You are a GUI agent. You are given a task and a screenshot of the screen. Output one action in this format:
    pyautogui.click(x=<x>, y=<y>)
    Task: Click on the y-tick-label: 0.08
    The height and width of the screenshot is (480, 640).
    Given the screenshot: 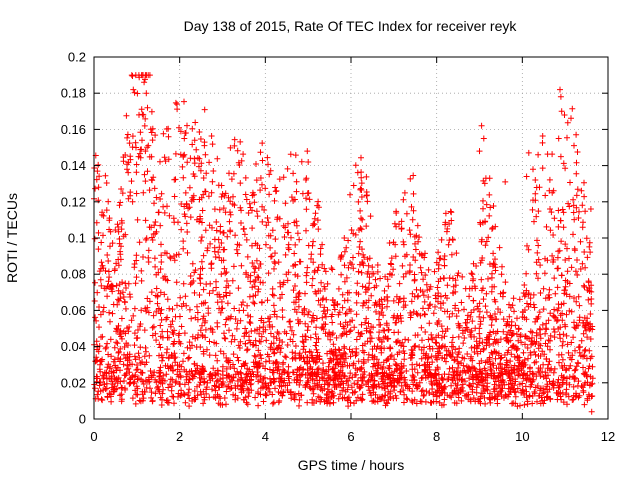 What is the action you would take?
    pyautogui.click(x=73, y=274)
    